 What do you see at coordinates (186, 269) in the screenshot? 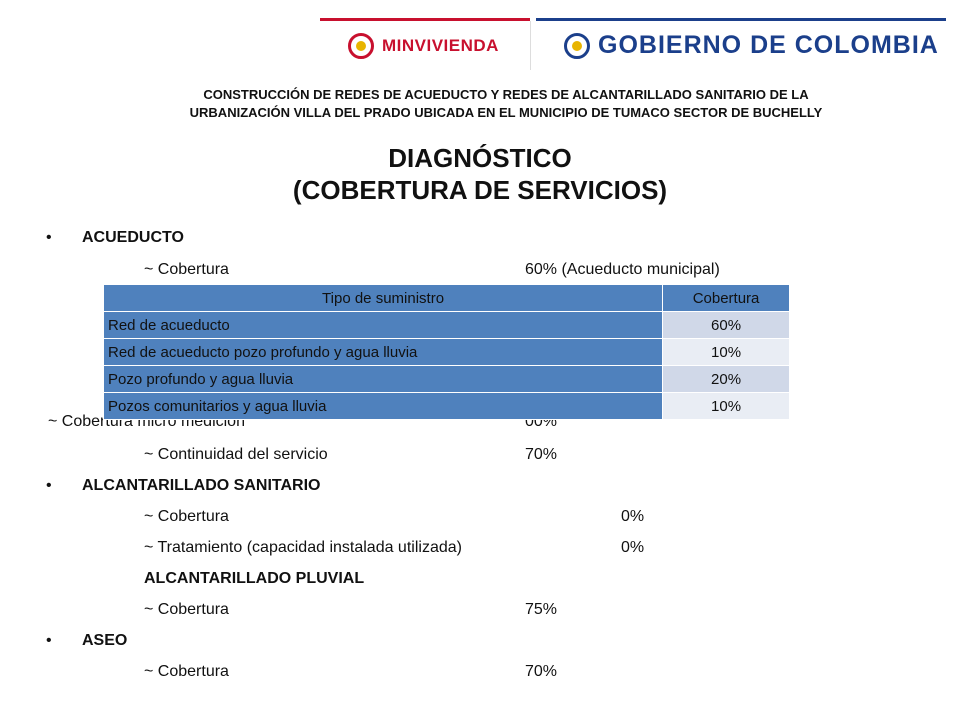
I see `acueducto-cobertura-label: ~ Cobertura` at bounding box center [186, 269].